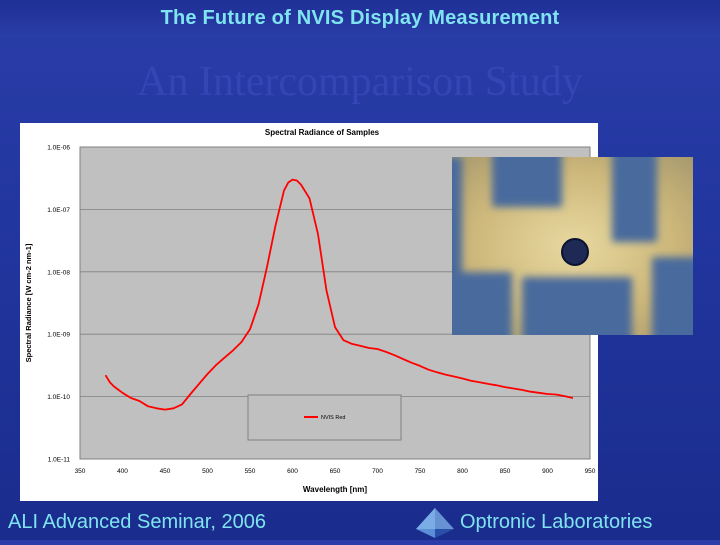 This screenshot has width=720, height=545. Describe the element at coordinates (58, 148) in the screenshot. I see `y-tick-label: 1.0E-06` at that location.